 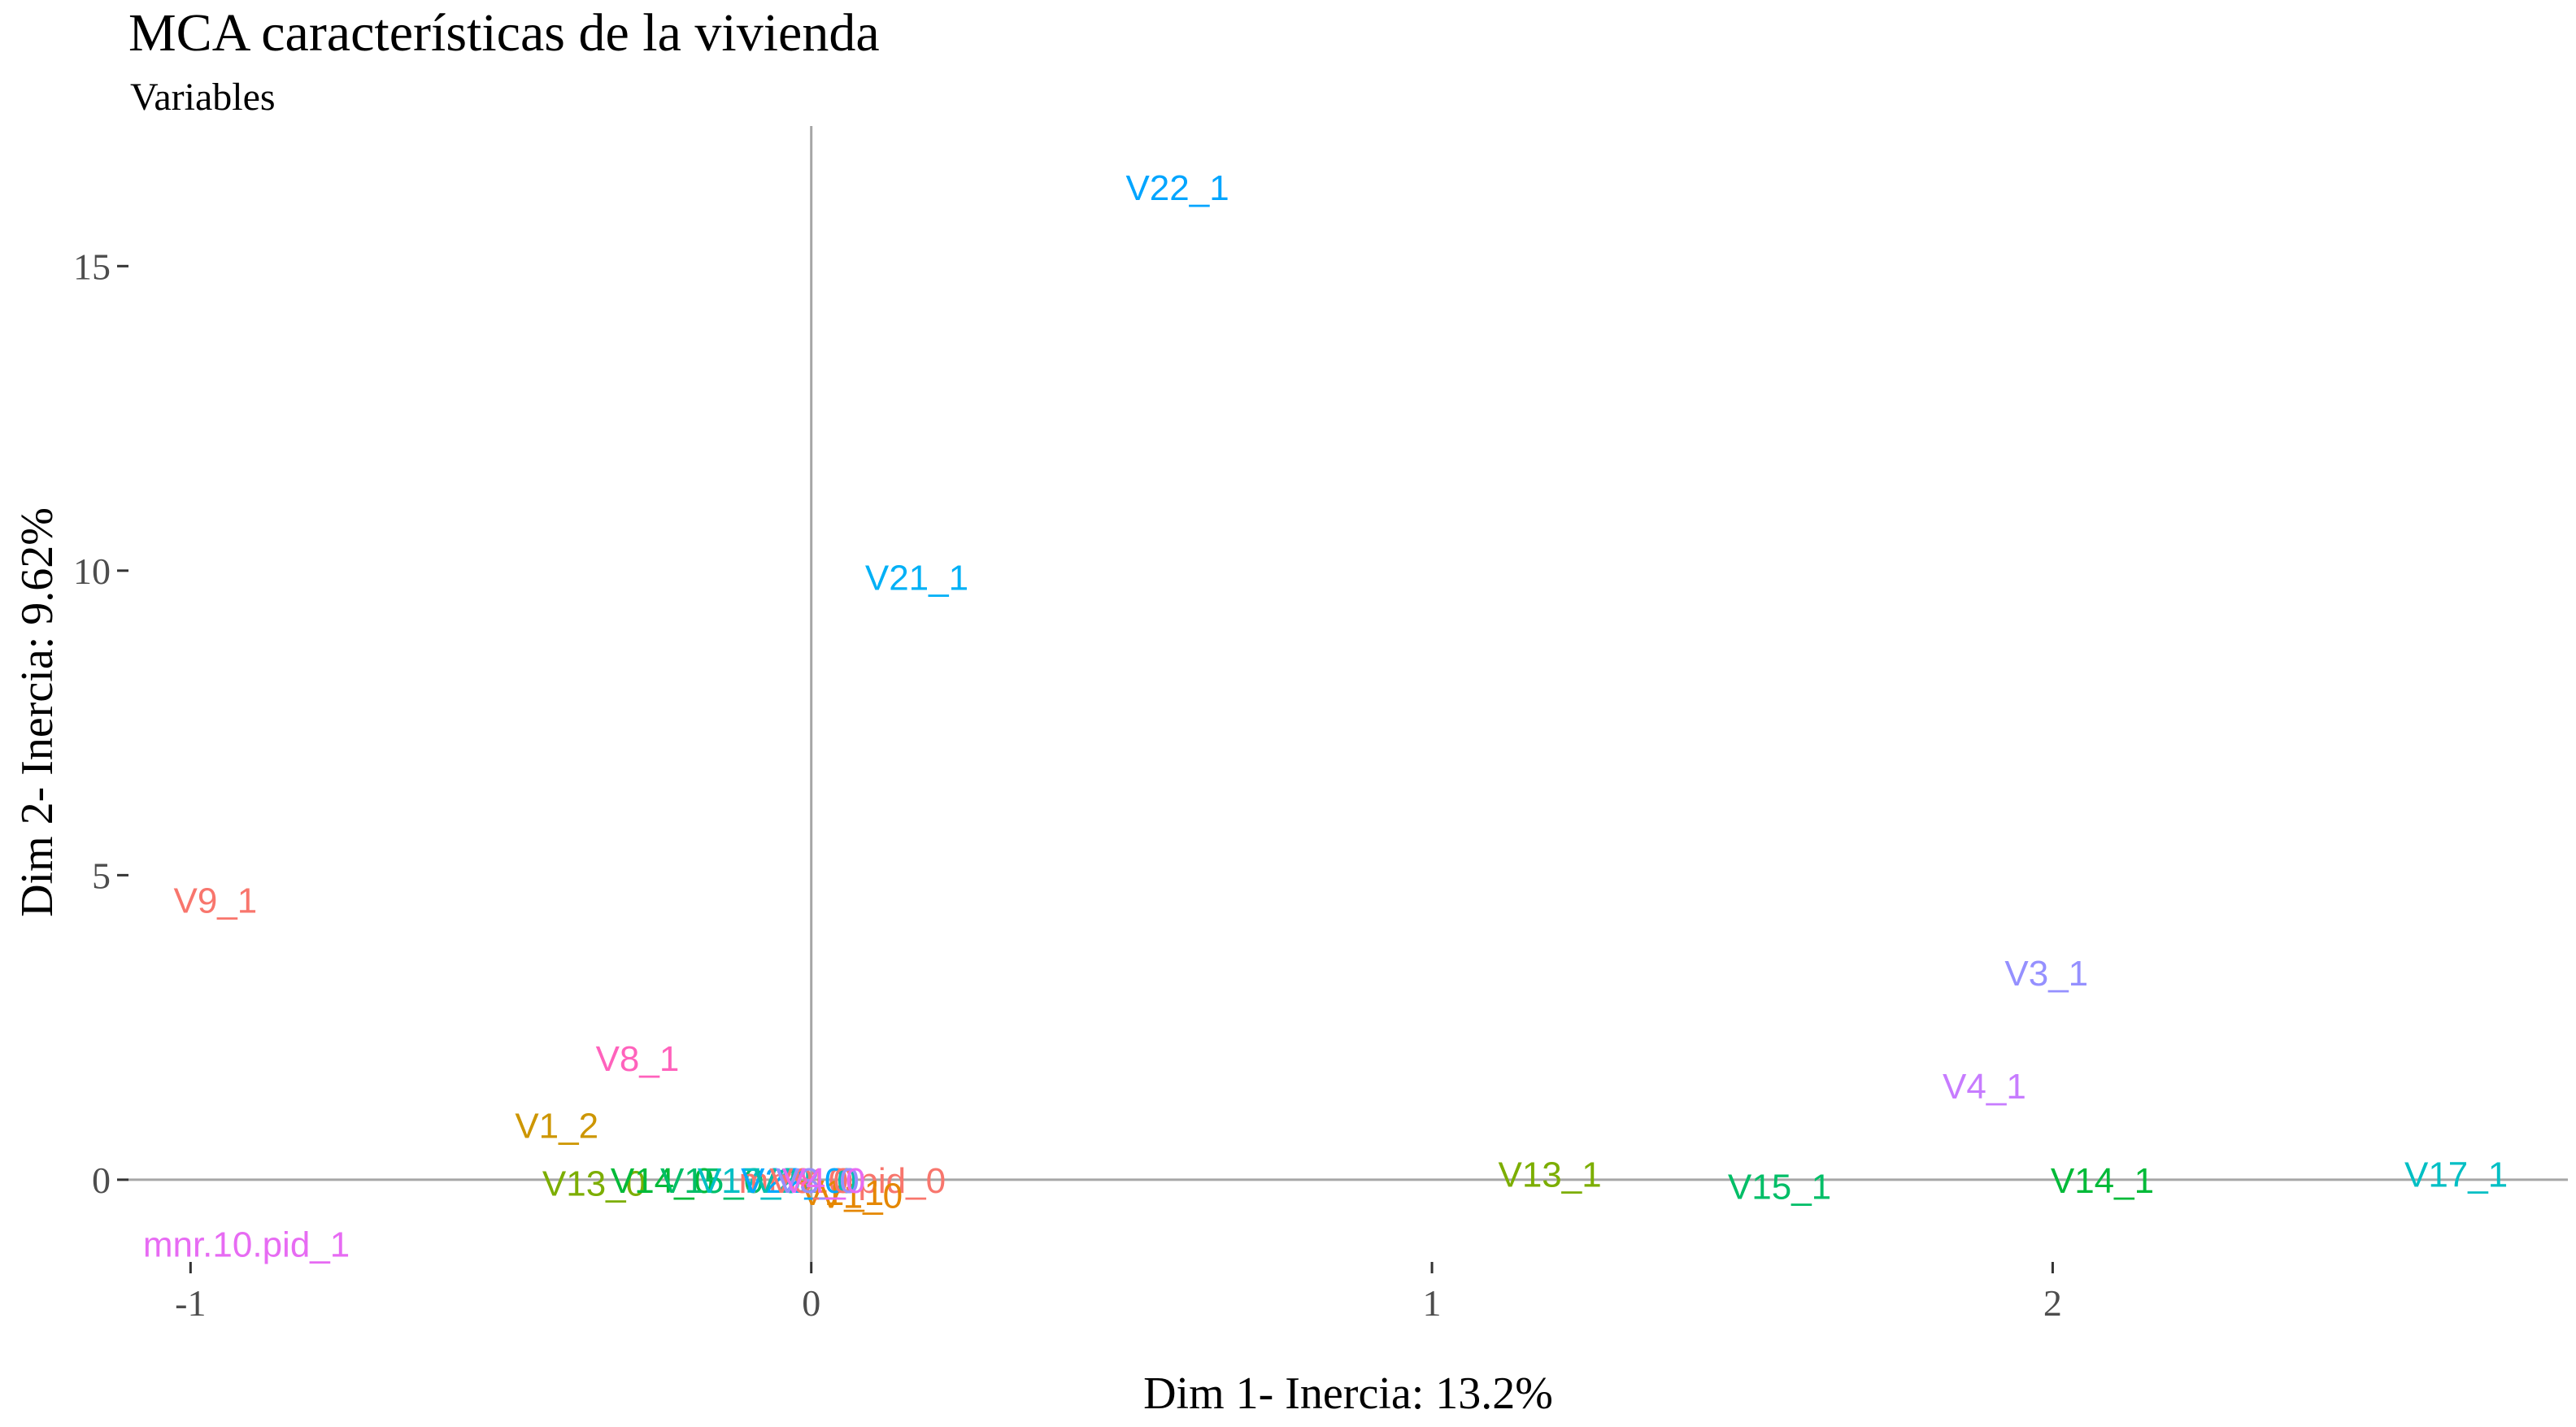 What do you see at coordinates (2102, 1181) in the screenshot?
I see `point-label-v14-1: V14_1` at bounding box center [2102, 1181].